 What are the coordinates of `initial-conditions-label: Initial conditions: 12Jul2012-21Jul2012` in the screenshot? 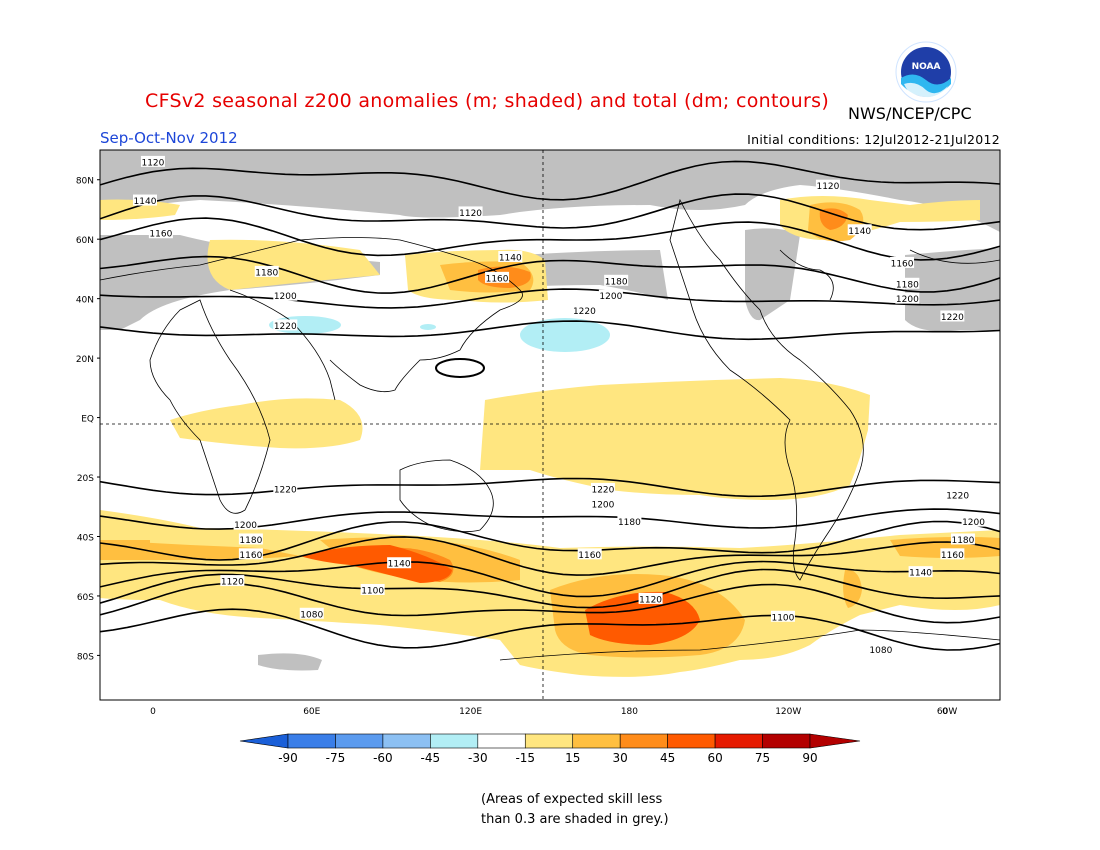 It's located at (873, 139).